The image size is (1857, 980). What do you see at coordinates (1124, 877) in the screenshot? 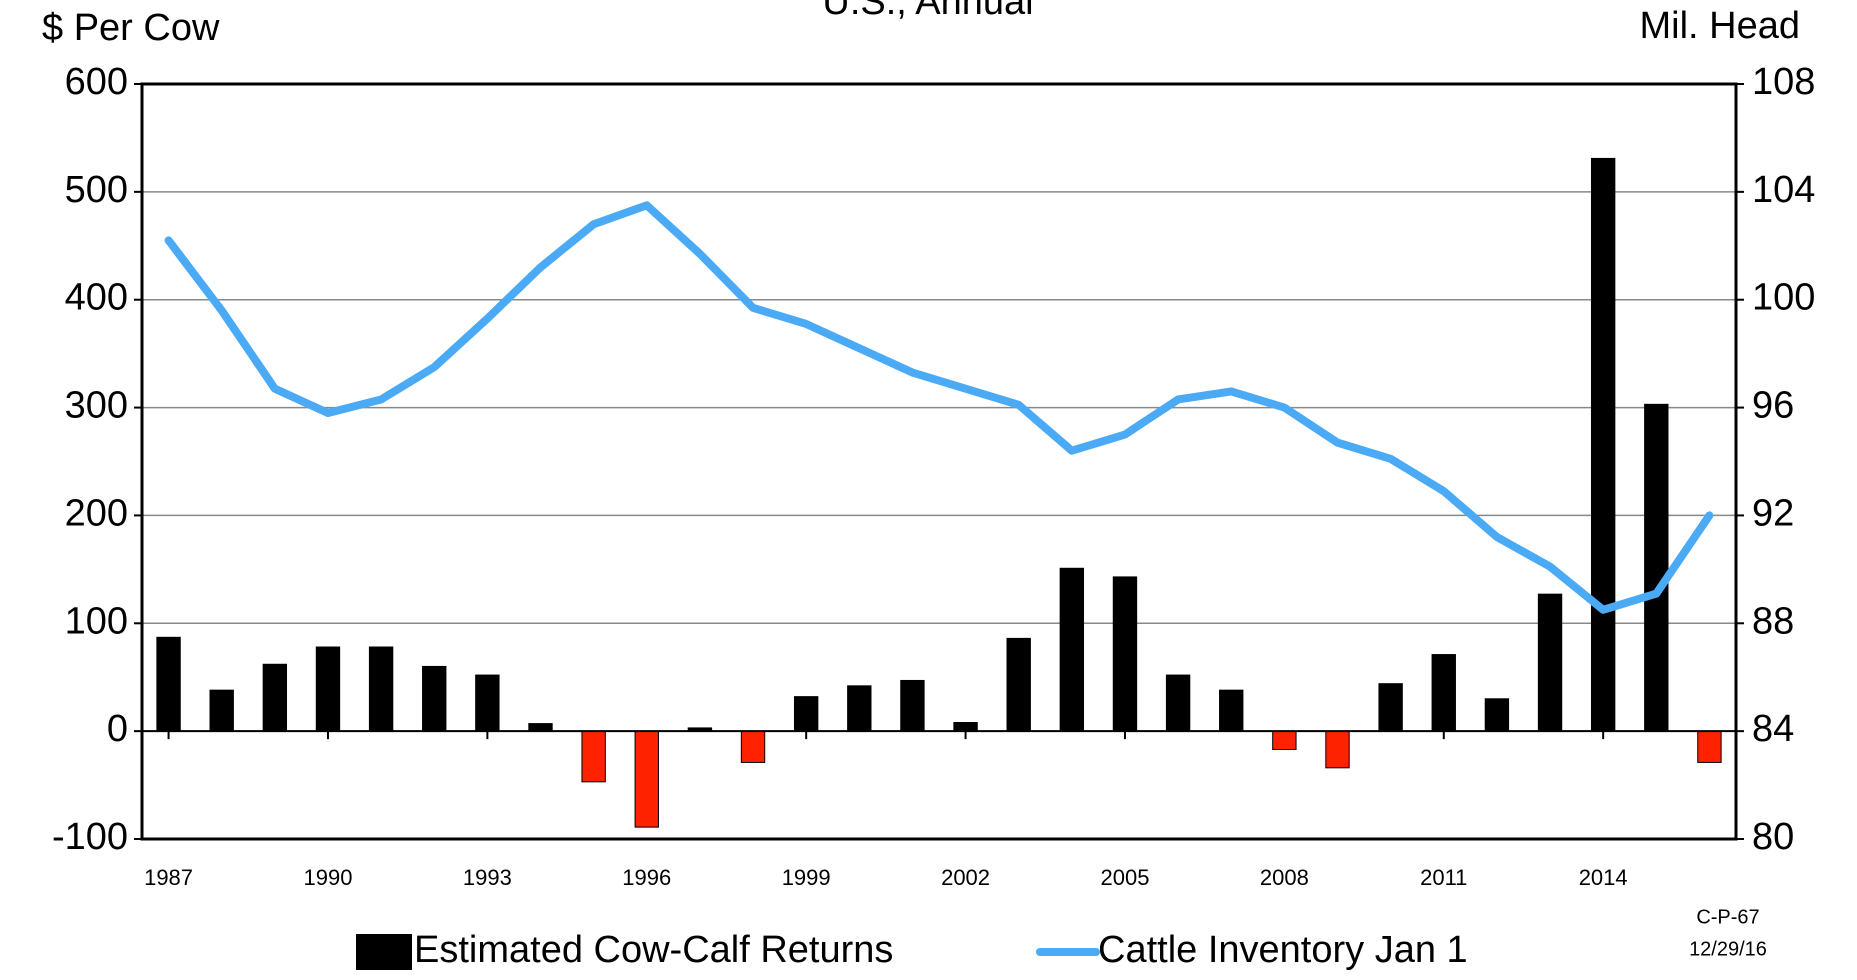
I see `x-tick-label: 2005` at bounding box center [1124, 877].